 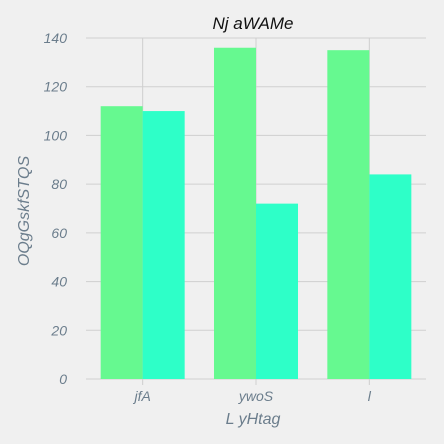 I want to click on y-tick-label: 140, so click(x=56, y=38).